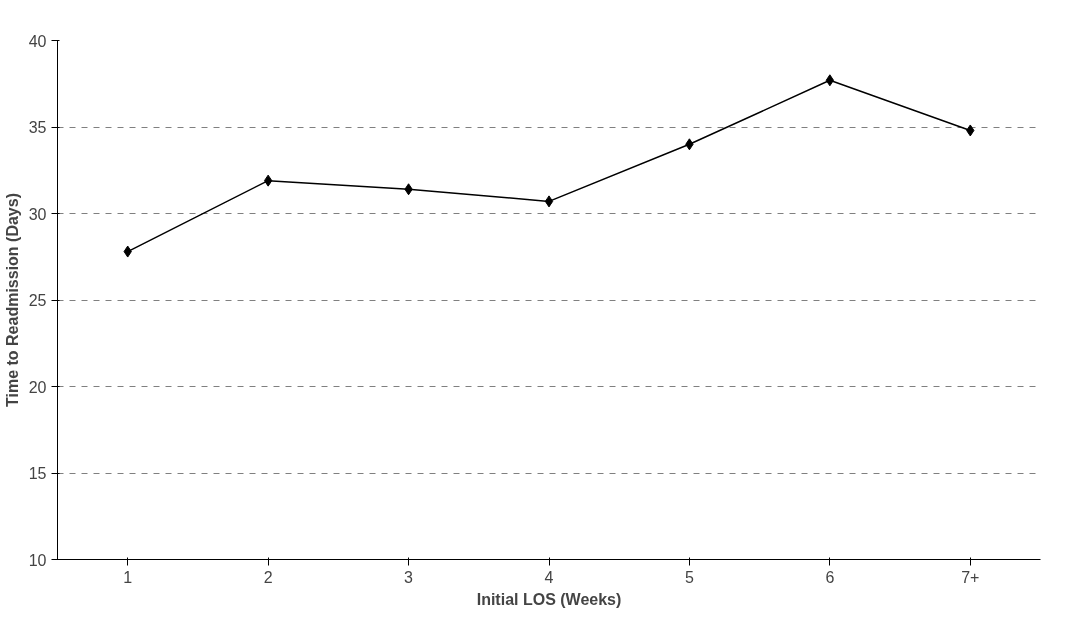  What do you see at coordinates (37, 473) in the screenshot?
I see `y-tick-label: 15` at bounding box center [37, 473].